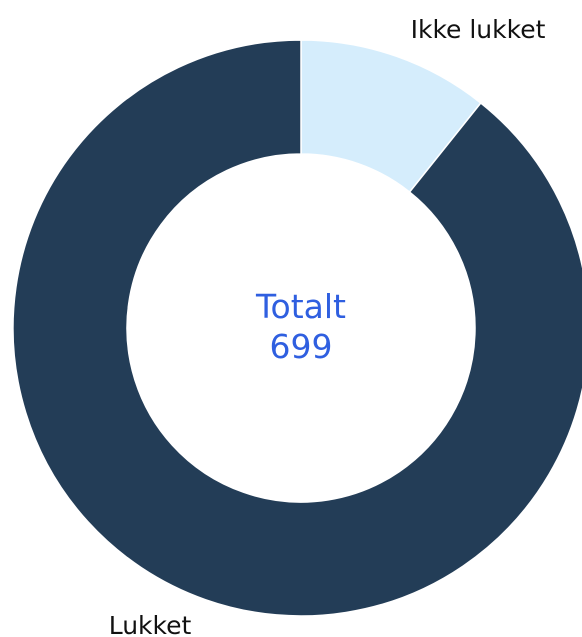 Image resolution: width=582 pixels, height=637 pixels. I want to click on slice-label-ikke-lukket: Ikke lukket, so click(478, 29).